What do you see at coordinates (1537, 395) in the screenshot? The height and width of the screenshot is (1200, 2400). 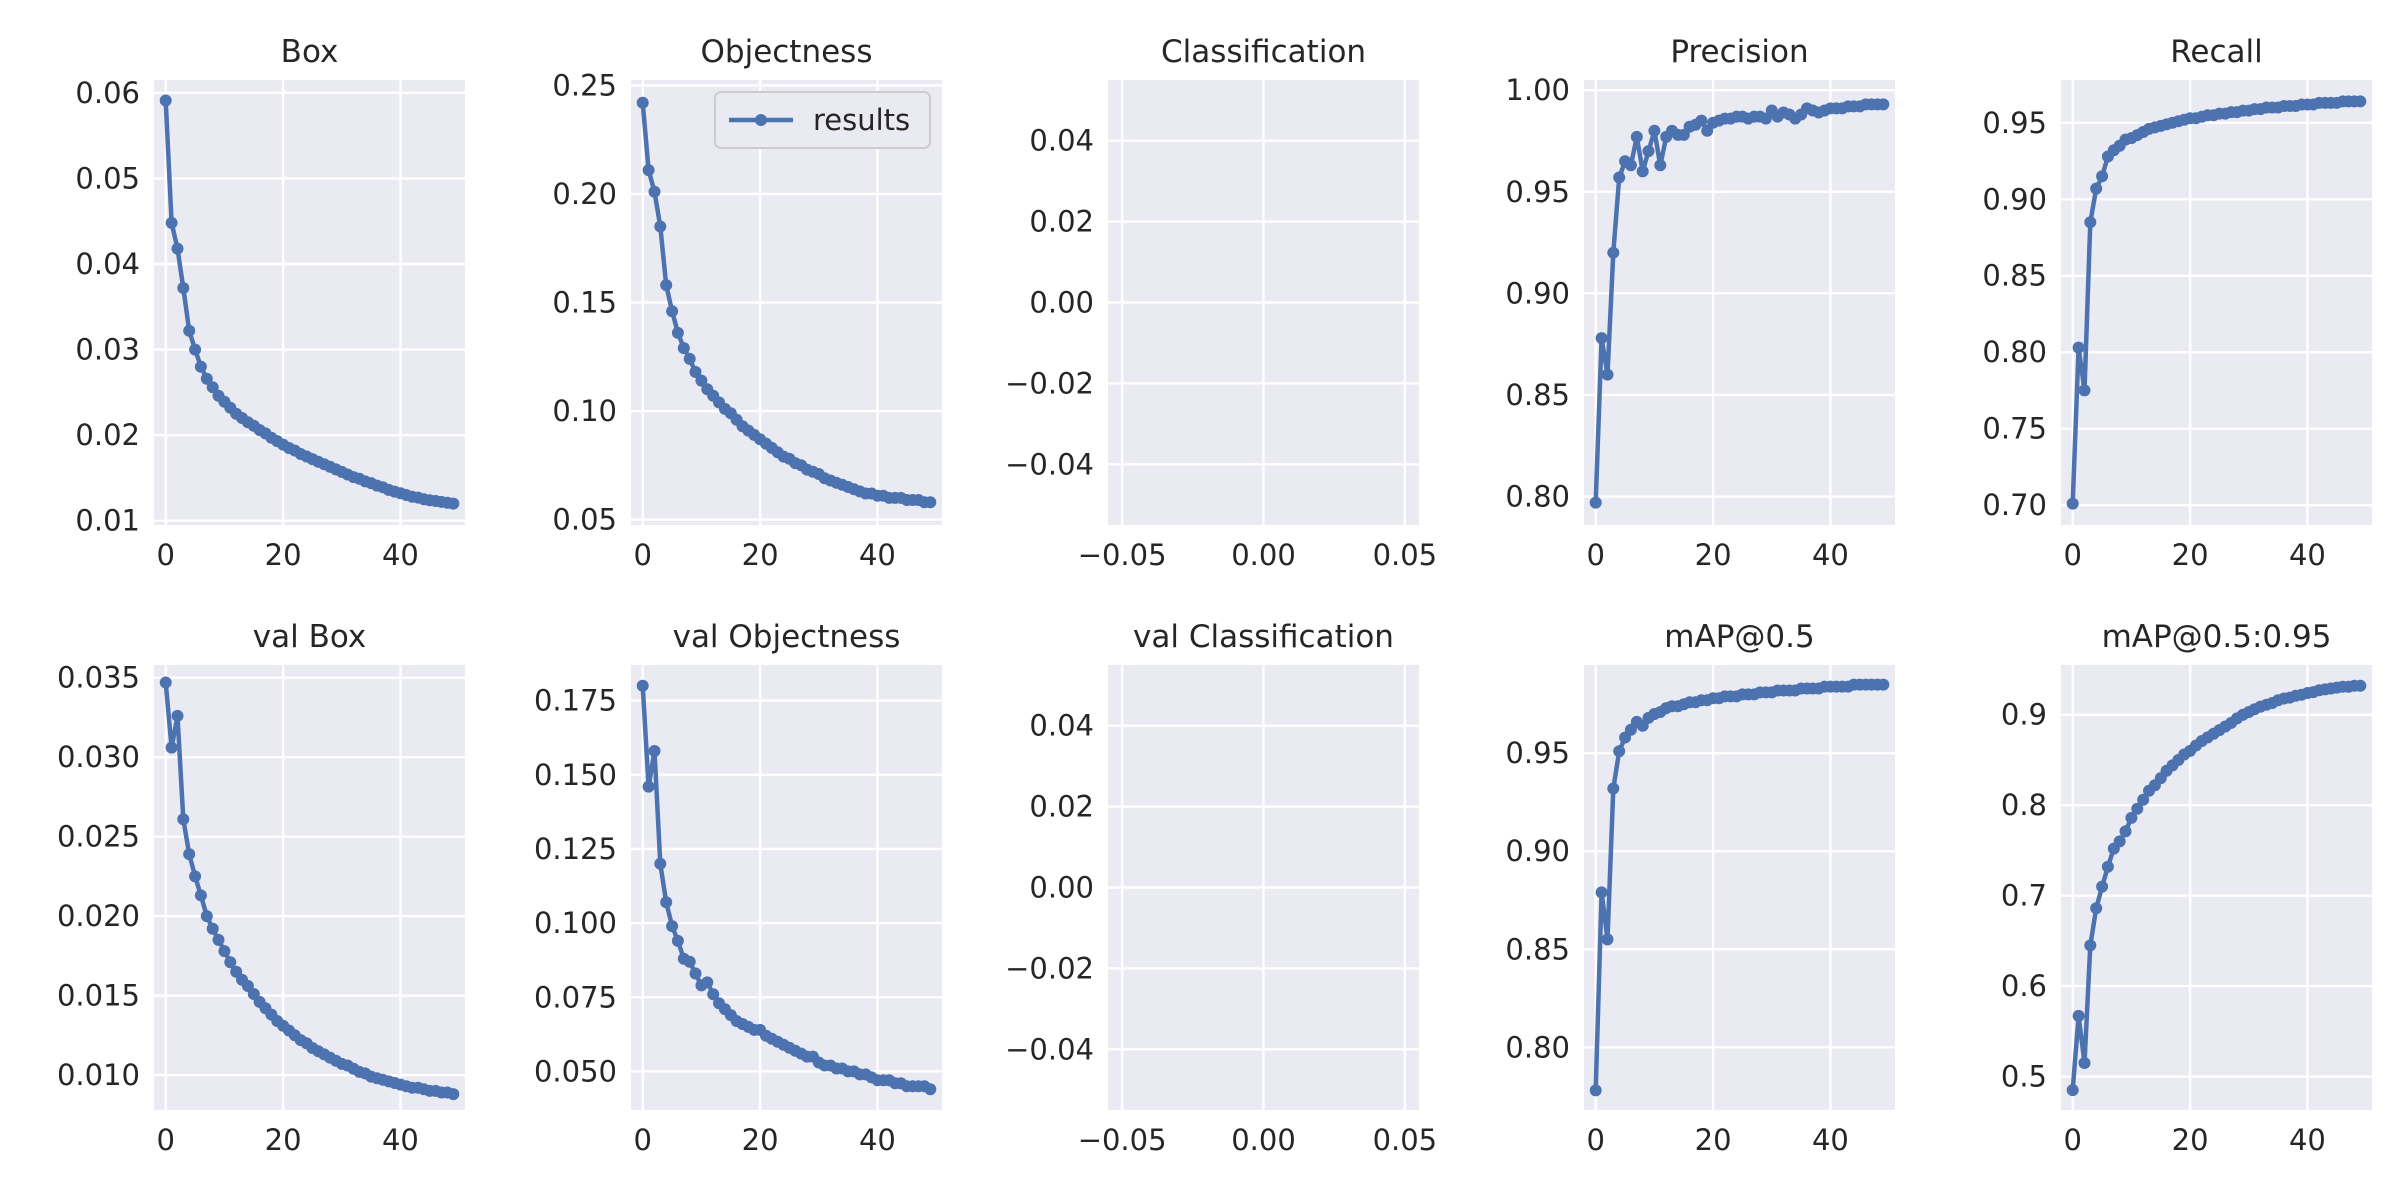 I see `precision-y-tick-label: 0.85` at bounding box center [1537, 395].